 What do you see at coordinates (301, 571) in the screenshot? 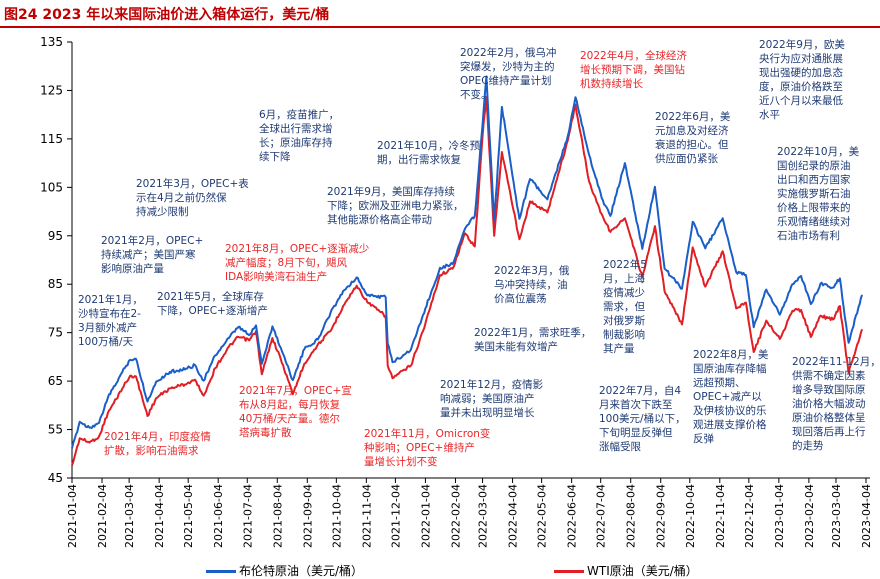
I see `legend-brent-label: 布伦特原油（美元/桶）` at bounding box center [301, 571].